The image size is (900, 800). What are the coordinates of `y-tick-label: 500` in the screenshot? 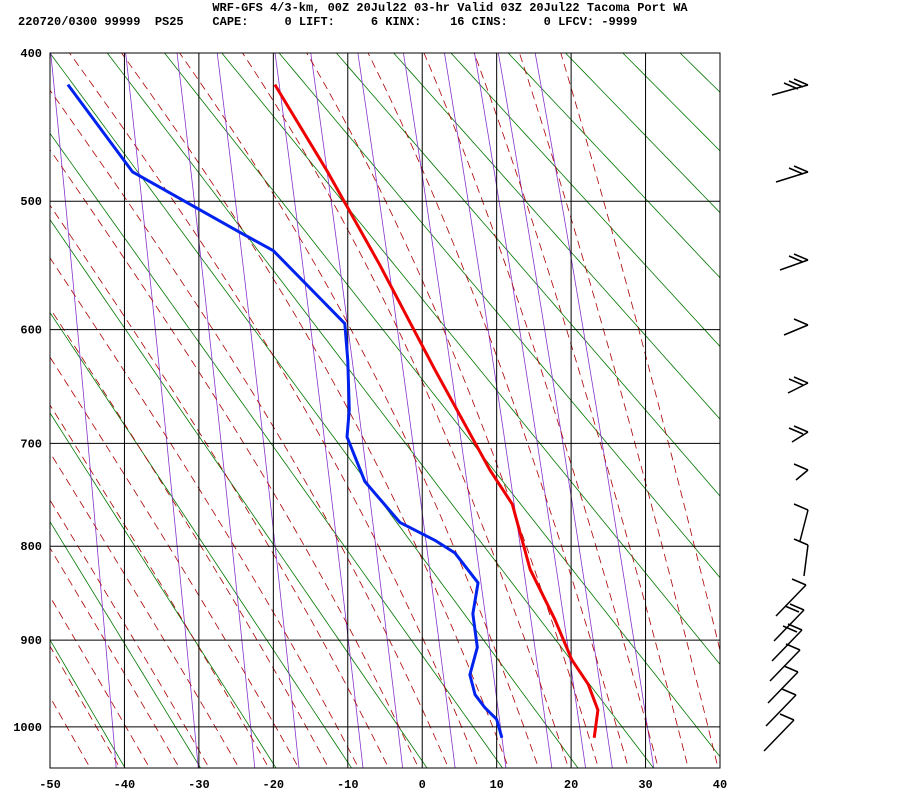 It's located at (31, 202).